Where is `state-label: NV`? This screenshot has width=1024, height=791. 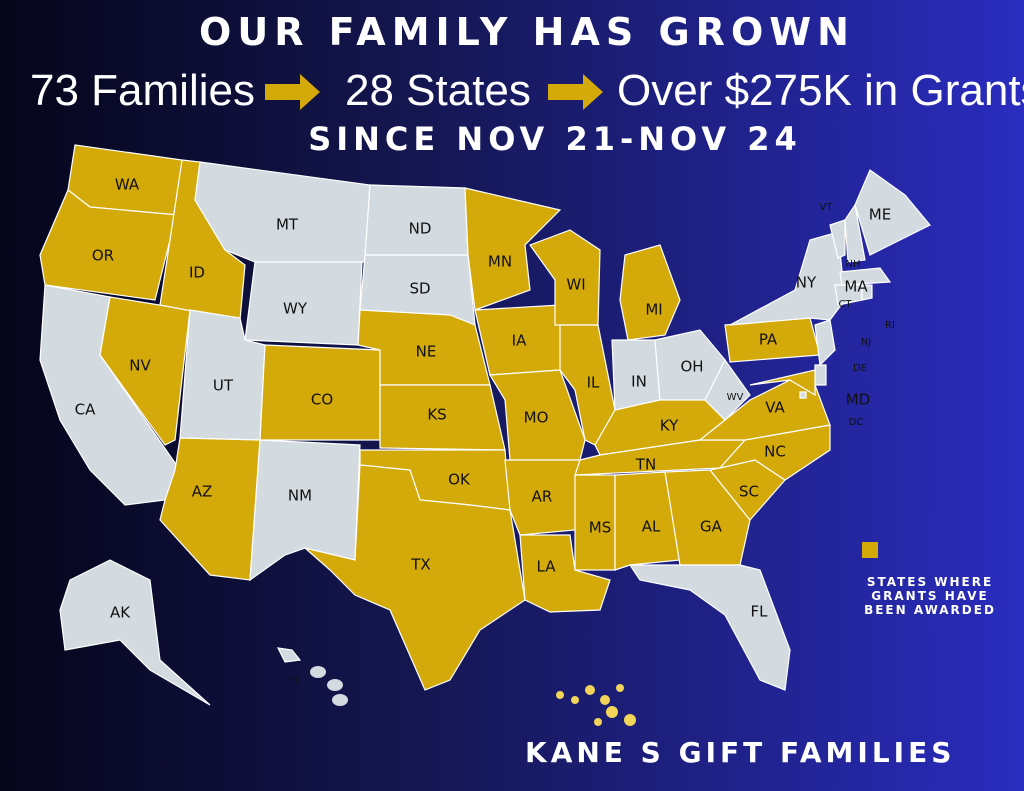 state-label: NV is located at coordinates (140, 366).